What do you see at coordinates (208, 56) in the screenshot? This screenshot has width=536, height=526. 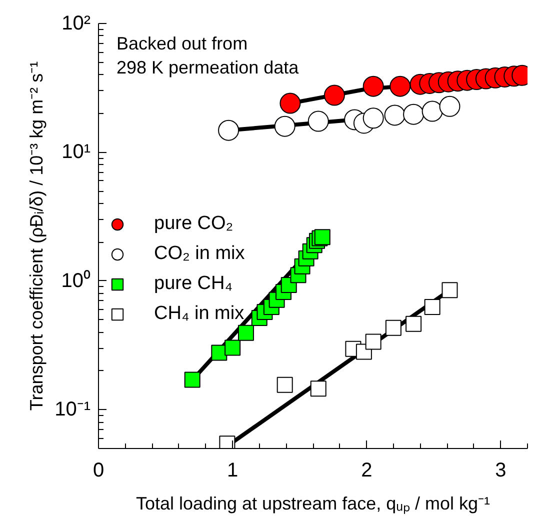 I see `annotation: Backed out from 298 K permeation data` at bounding box center [208, 56].